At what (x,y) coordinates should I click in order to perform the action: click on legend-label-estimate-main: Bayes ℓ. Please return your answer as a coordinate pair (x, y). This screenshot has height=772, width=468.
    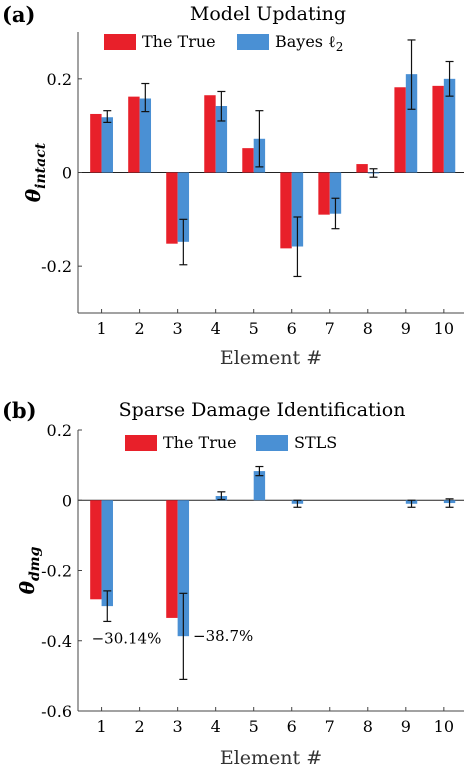
    Looking at the image, I should click on (305, 41).